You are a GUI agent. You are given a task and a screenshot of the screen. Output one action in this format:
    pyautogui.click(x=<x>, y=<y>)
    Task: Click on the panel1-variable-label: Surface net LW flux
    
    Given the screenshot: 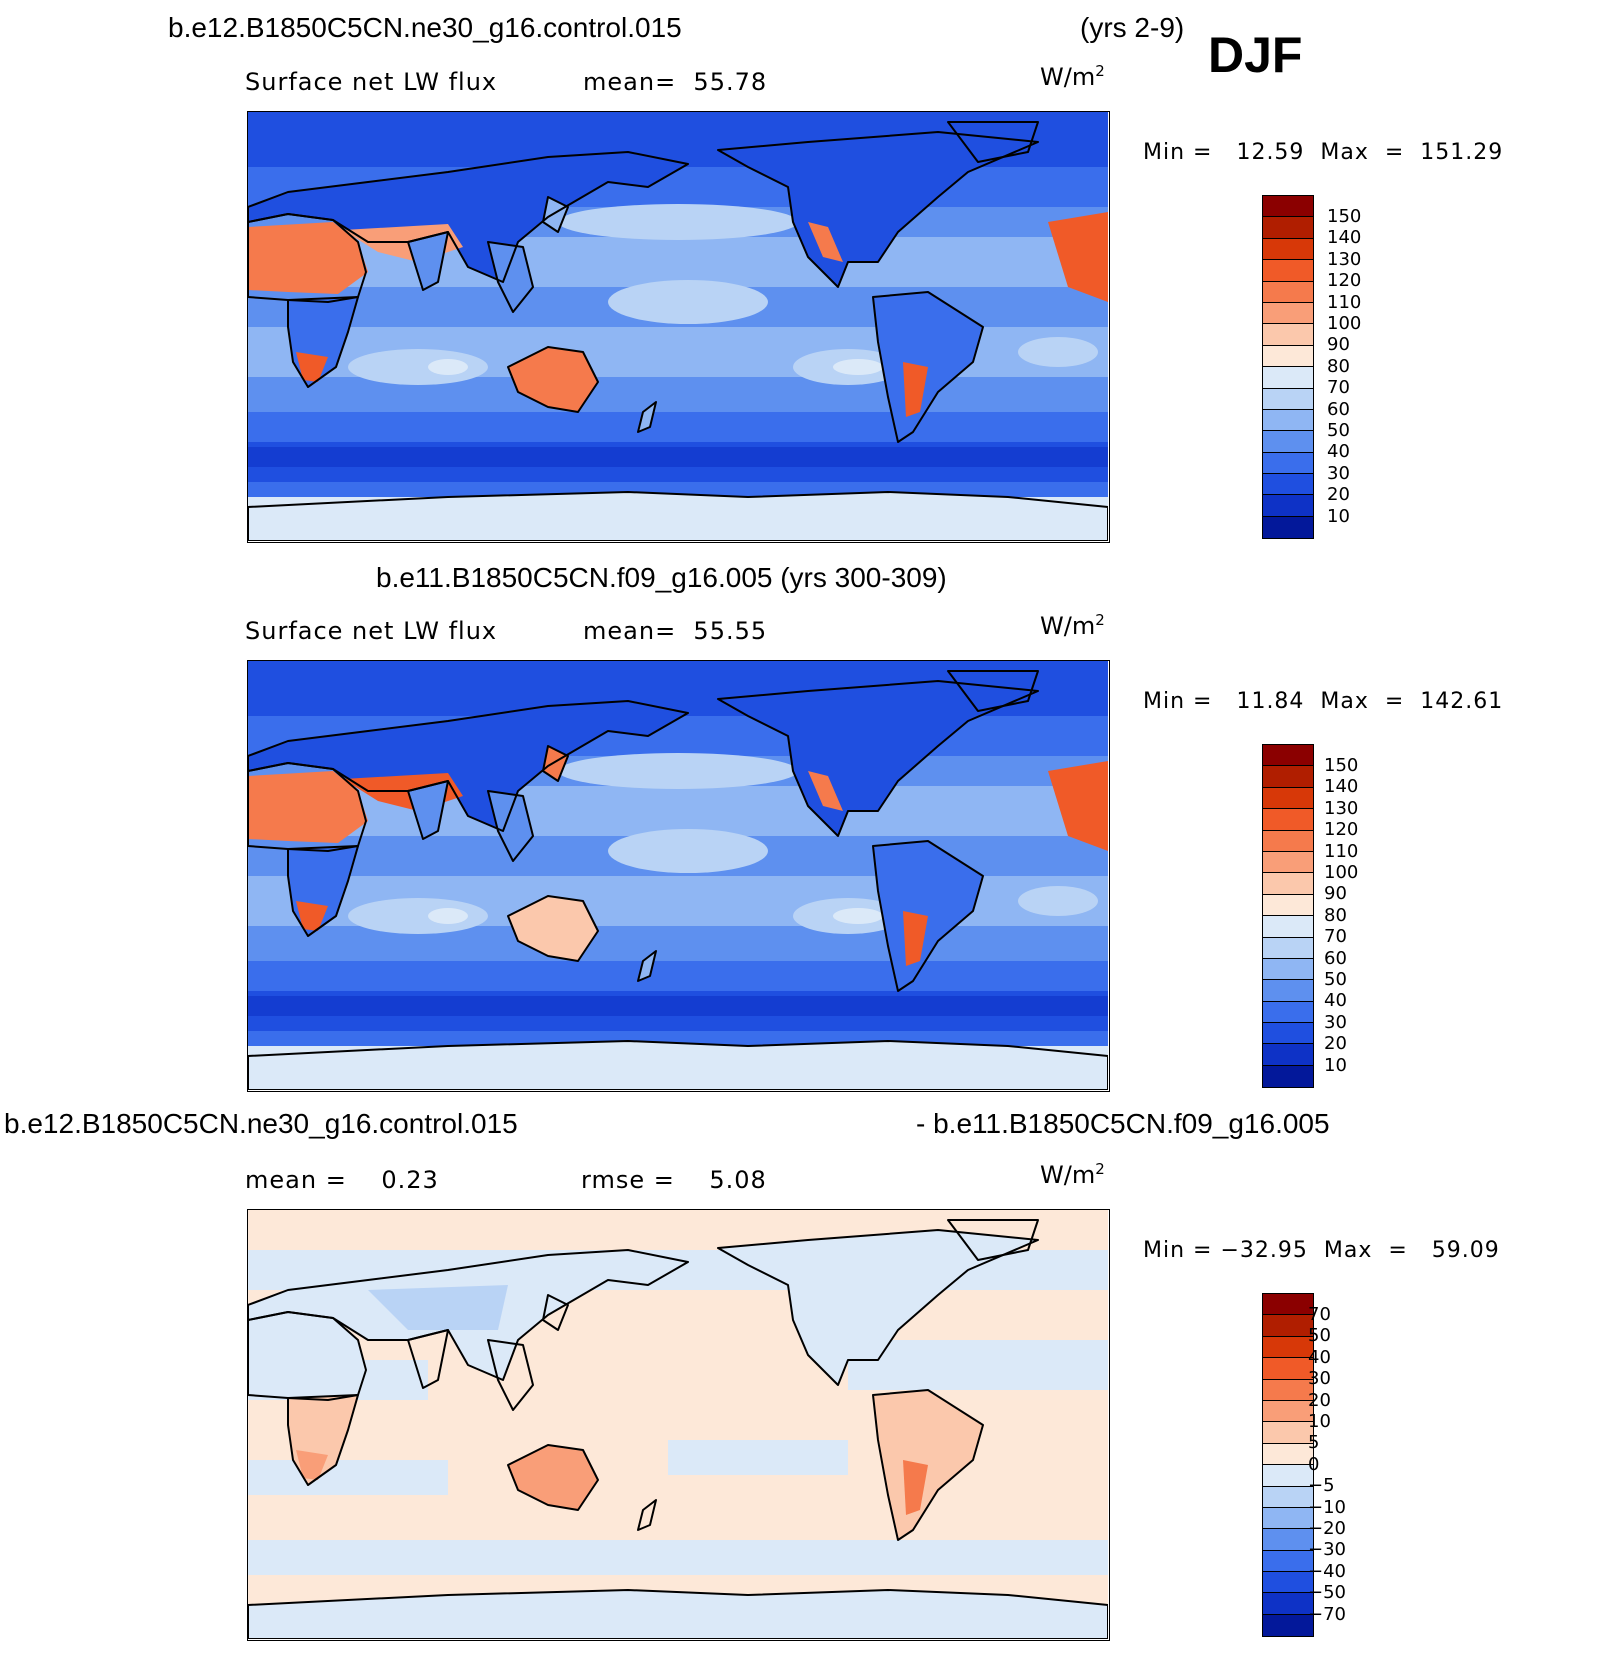 What is the action you would take?
    pyautogui.click(x=371, y=82)
    